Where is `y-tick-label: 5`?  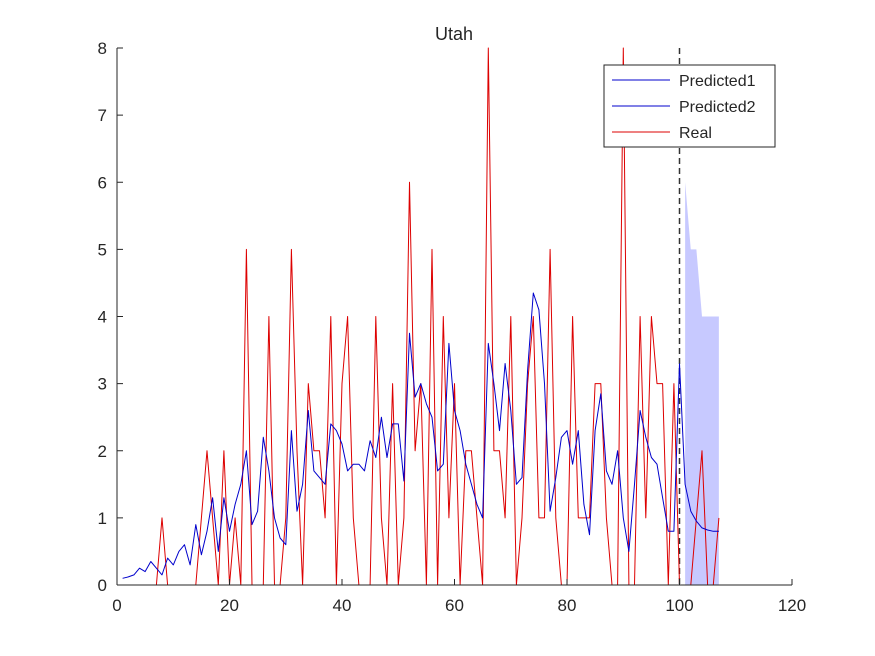 y-tick-label: 5 is located at coordinates (102, 249).